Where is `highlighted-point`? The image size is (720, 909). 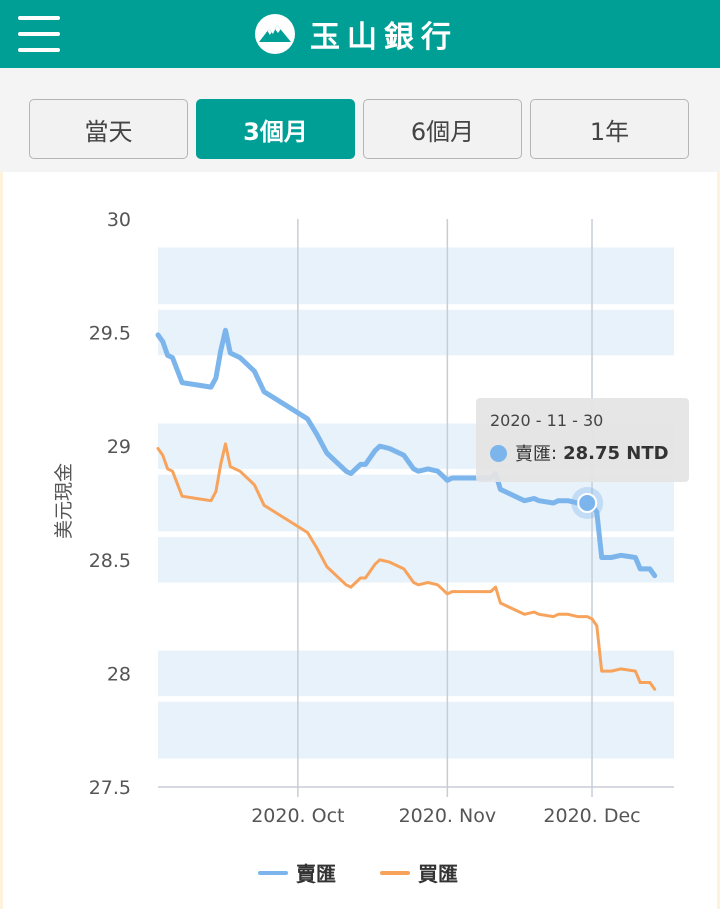 highlighted-point is located at coordinates (587, 503).